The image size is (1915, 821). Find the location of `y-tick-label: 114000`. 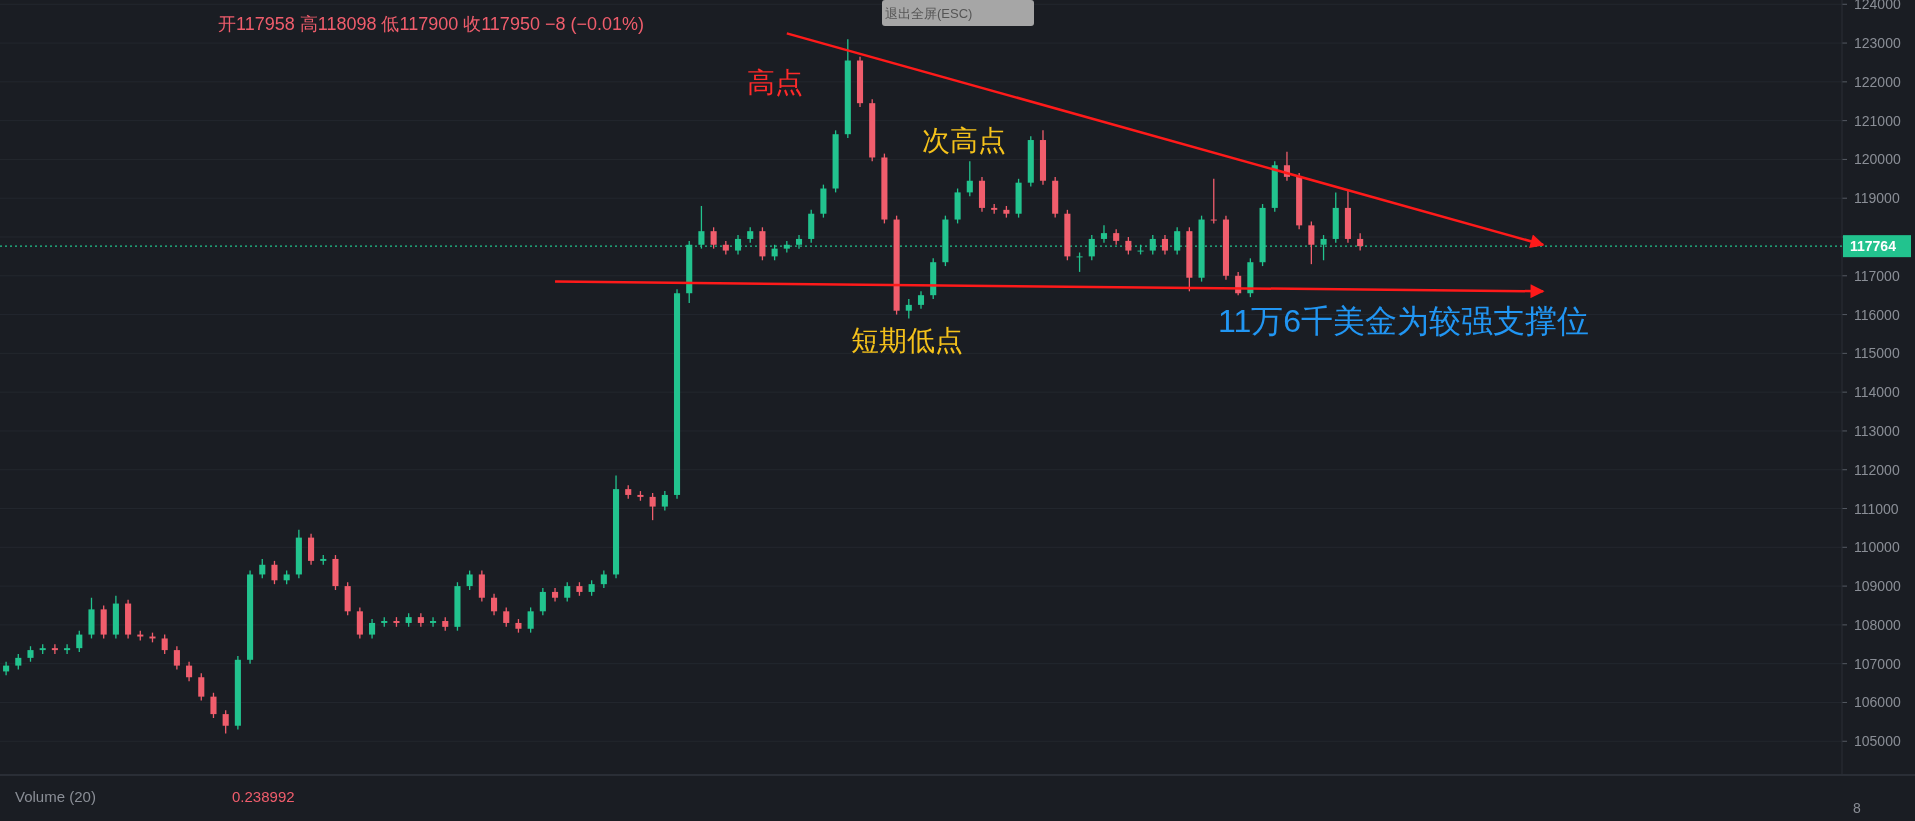

y-tick-label: 114000 is located at coordinates (1877, 392).